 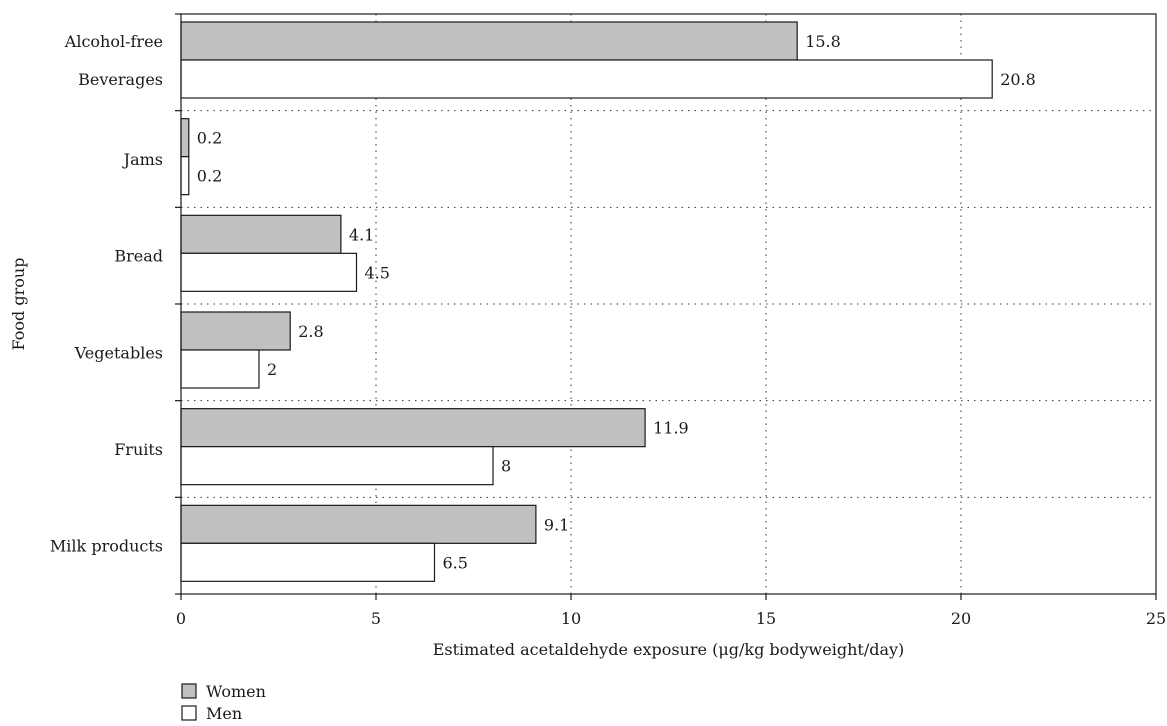 I want to click on data-label: 6.5, so click(x=455, y=562).